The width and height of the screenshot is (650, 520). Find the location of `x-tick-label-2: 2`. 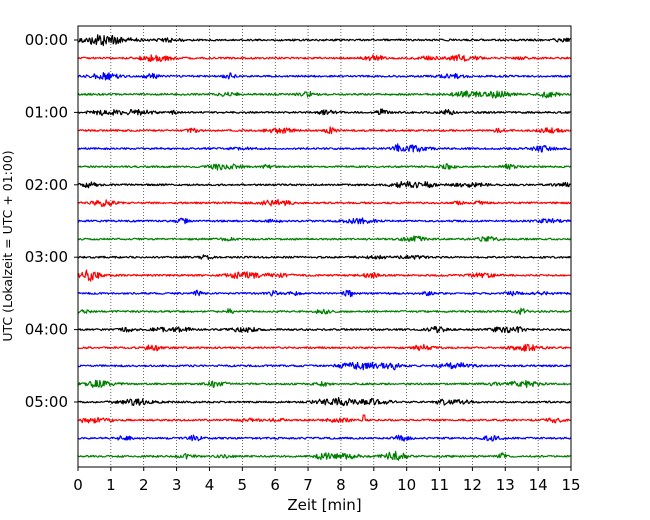

x-tick-label-2: 2 is located at coordinates (144, 485).